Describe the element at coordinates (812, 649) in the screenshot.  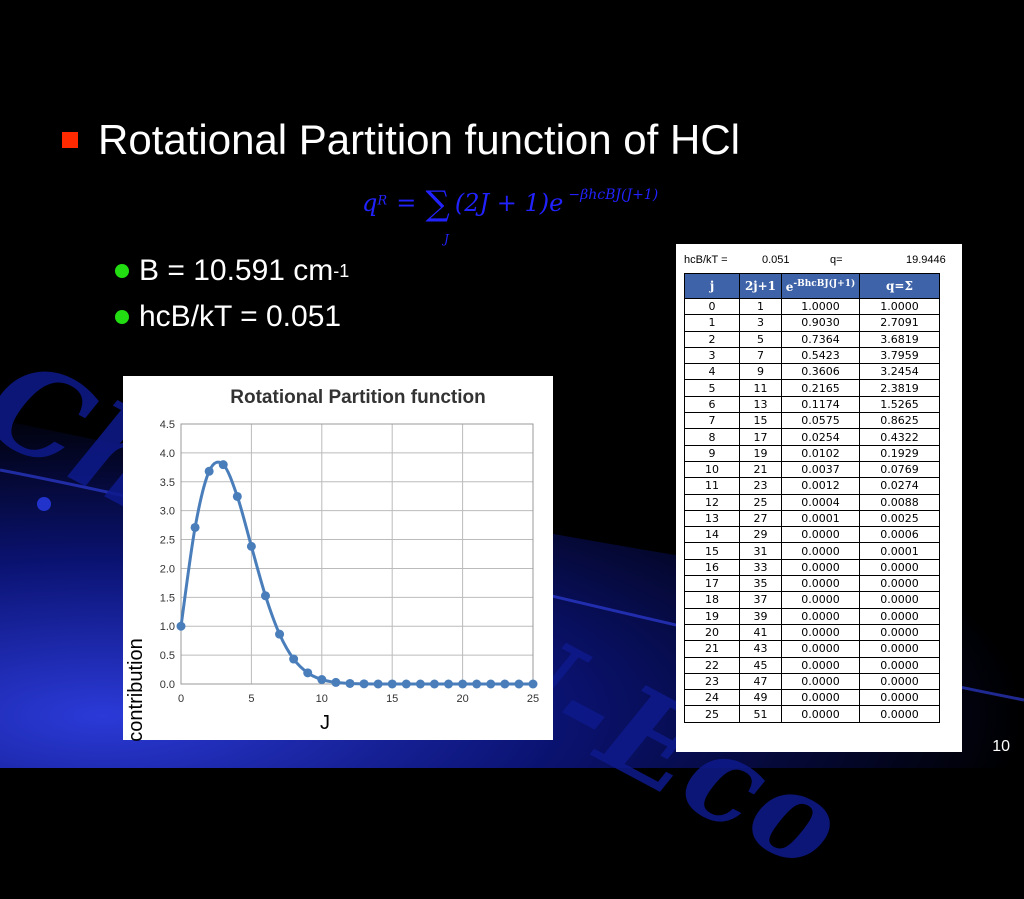
I see `table-row: 21 43 0.0000 0.0000` at that location.